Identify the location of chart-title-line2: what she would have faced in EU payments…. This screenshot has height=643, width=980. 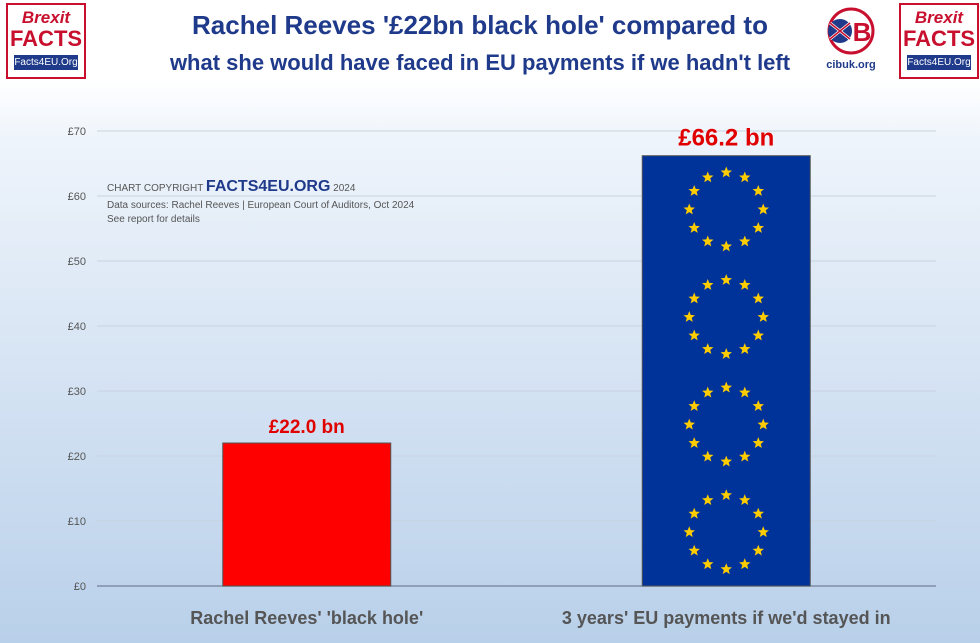
(480, 62).